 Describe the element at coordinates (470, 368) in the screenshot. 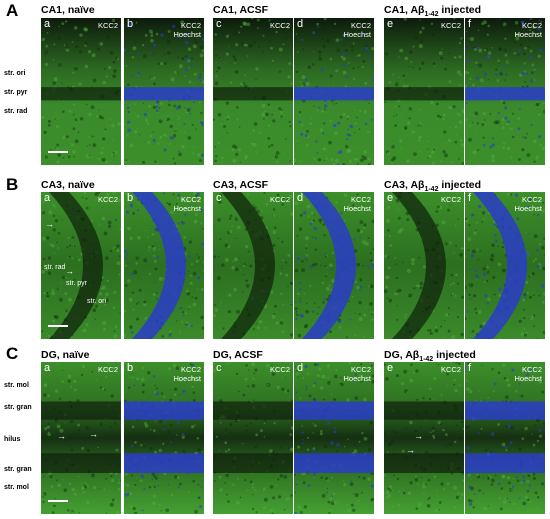

I see `panel-letter: f` at that location.